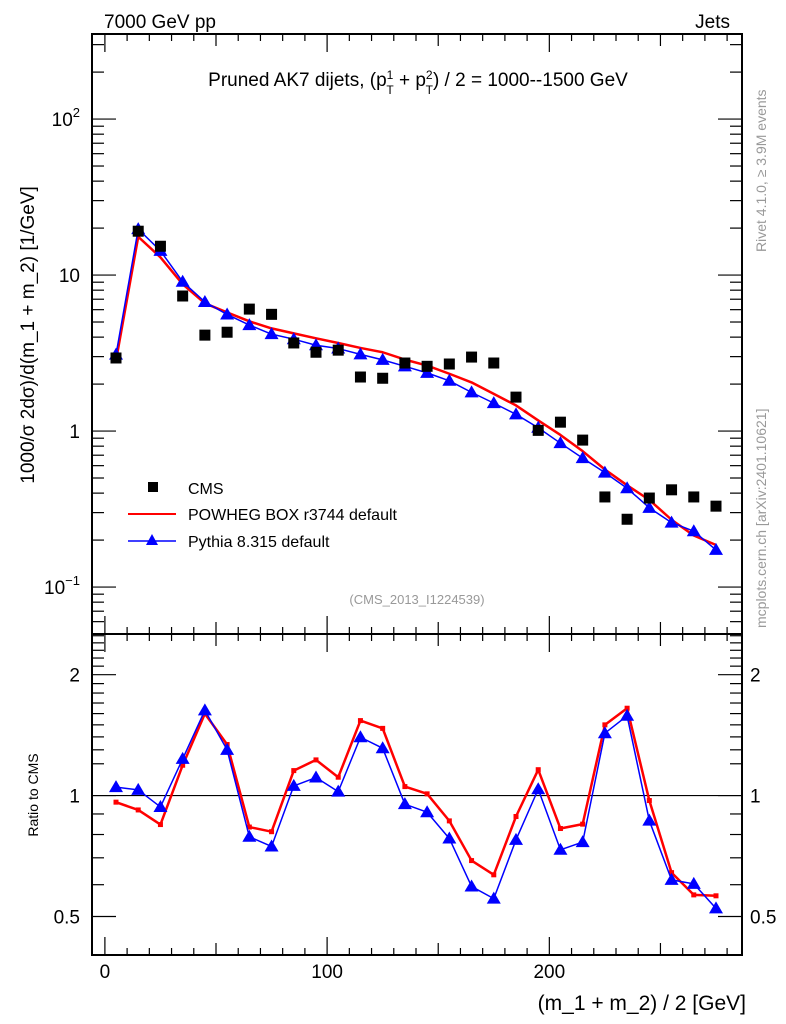 The image size is (786, 1024). I want to click on title-sup1: 1, so click(390, 75).